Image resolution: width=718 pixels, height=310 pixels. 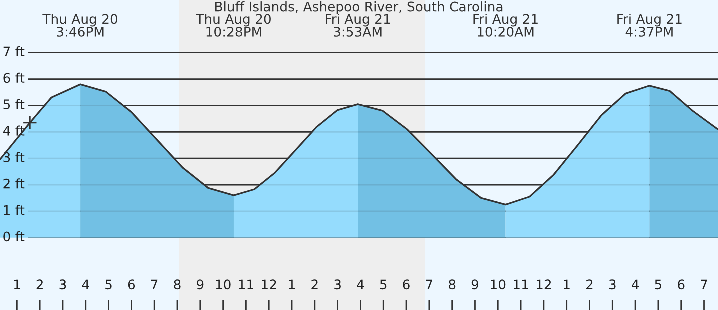 What do you see at coordinates (14, 236) in the screenshot?
I see `y-tick-label: 0 ft` at bounding box center [14, 236].